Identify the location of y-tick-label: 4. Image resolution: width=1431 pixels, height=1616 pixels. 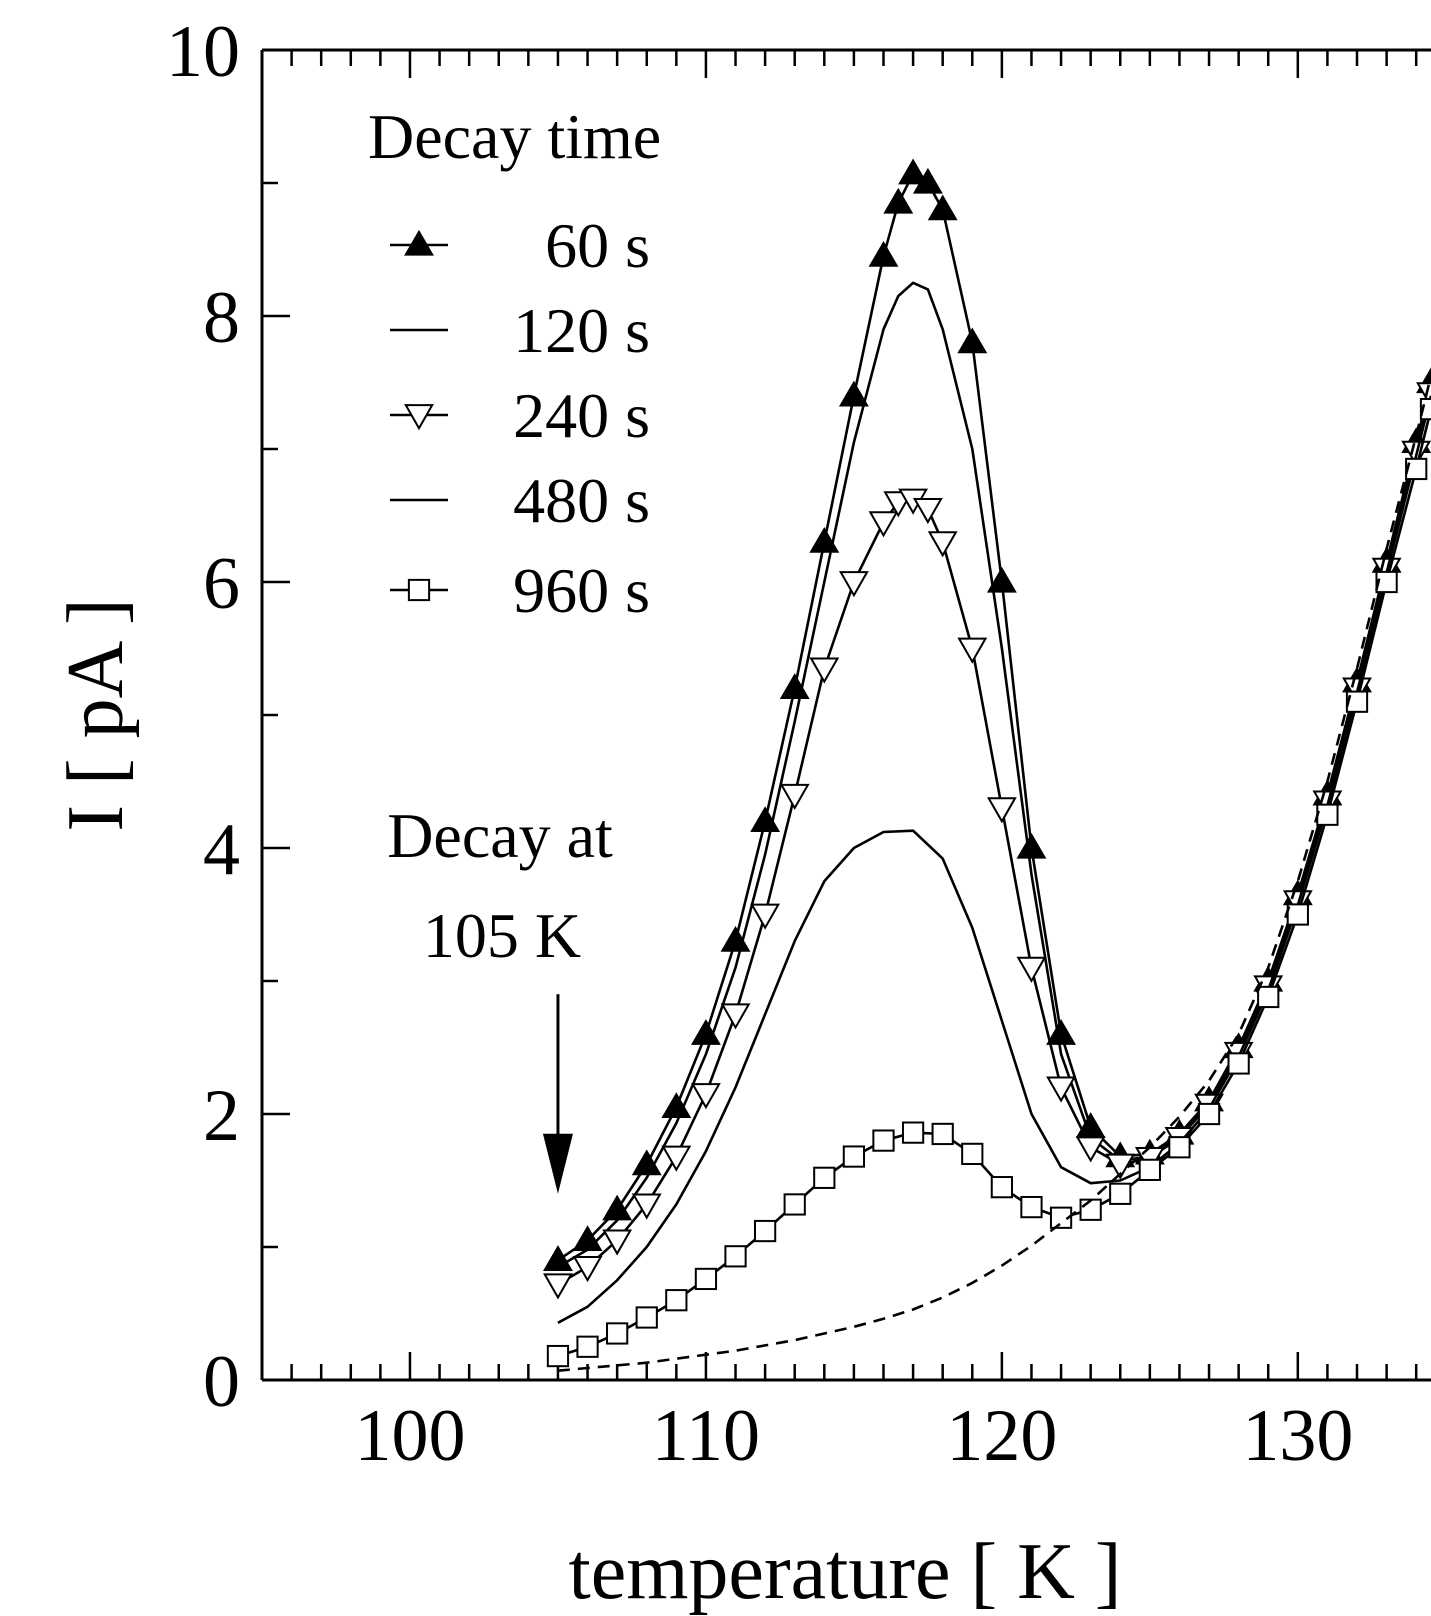
(221, 850).